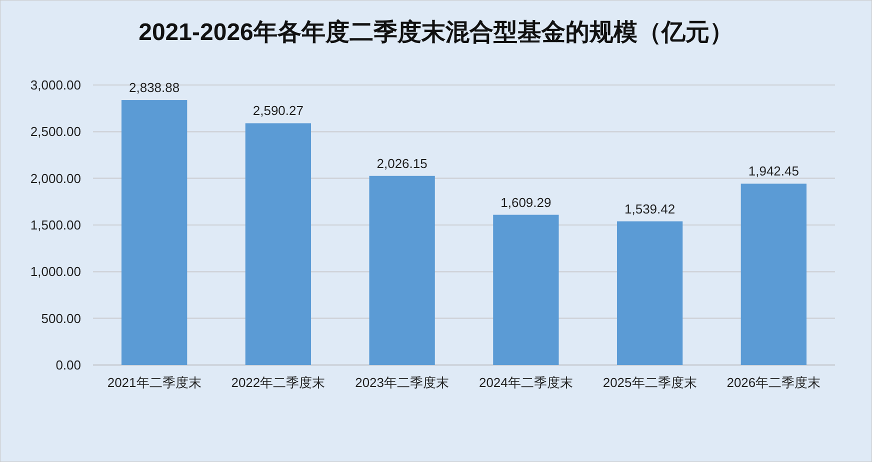  Describe the element at coordinates (525, 382) in the screenshot. I see `x-tick-label: 2024年二季度末` at that location.